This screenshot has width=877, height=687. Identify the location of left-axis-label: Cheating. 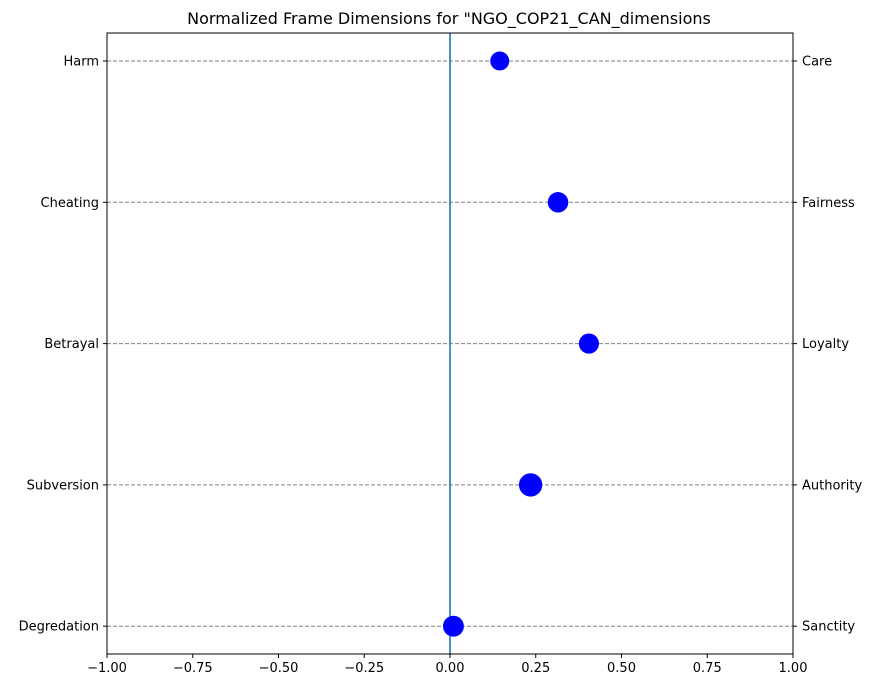
(70, 203).